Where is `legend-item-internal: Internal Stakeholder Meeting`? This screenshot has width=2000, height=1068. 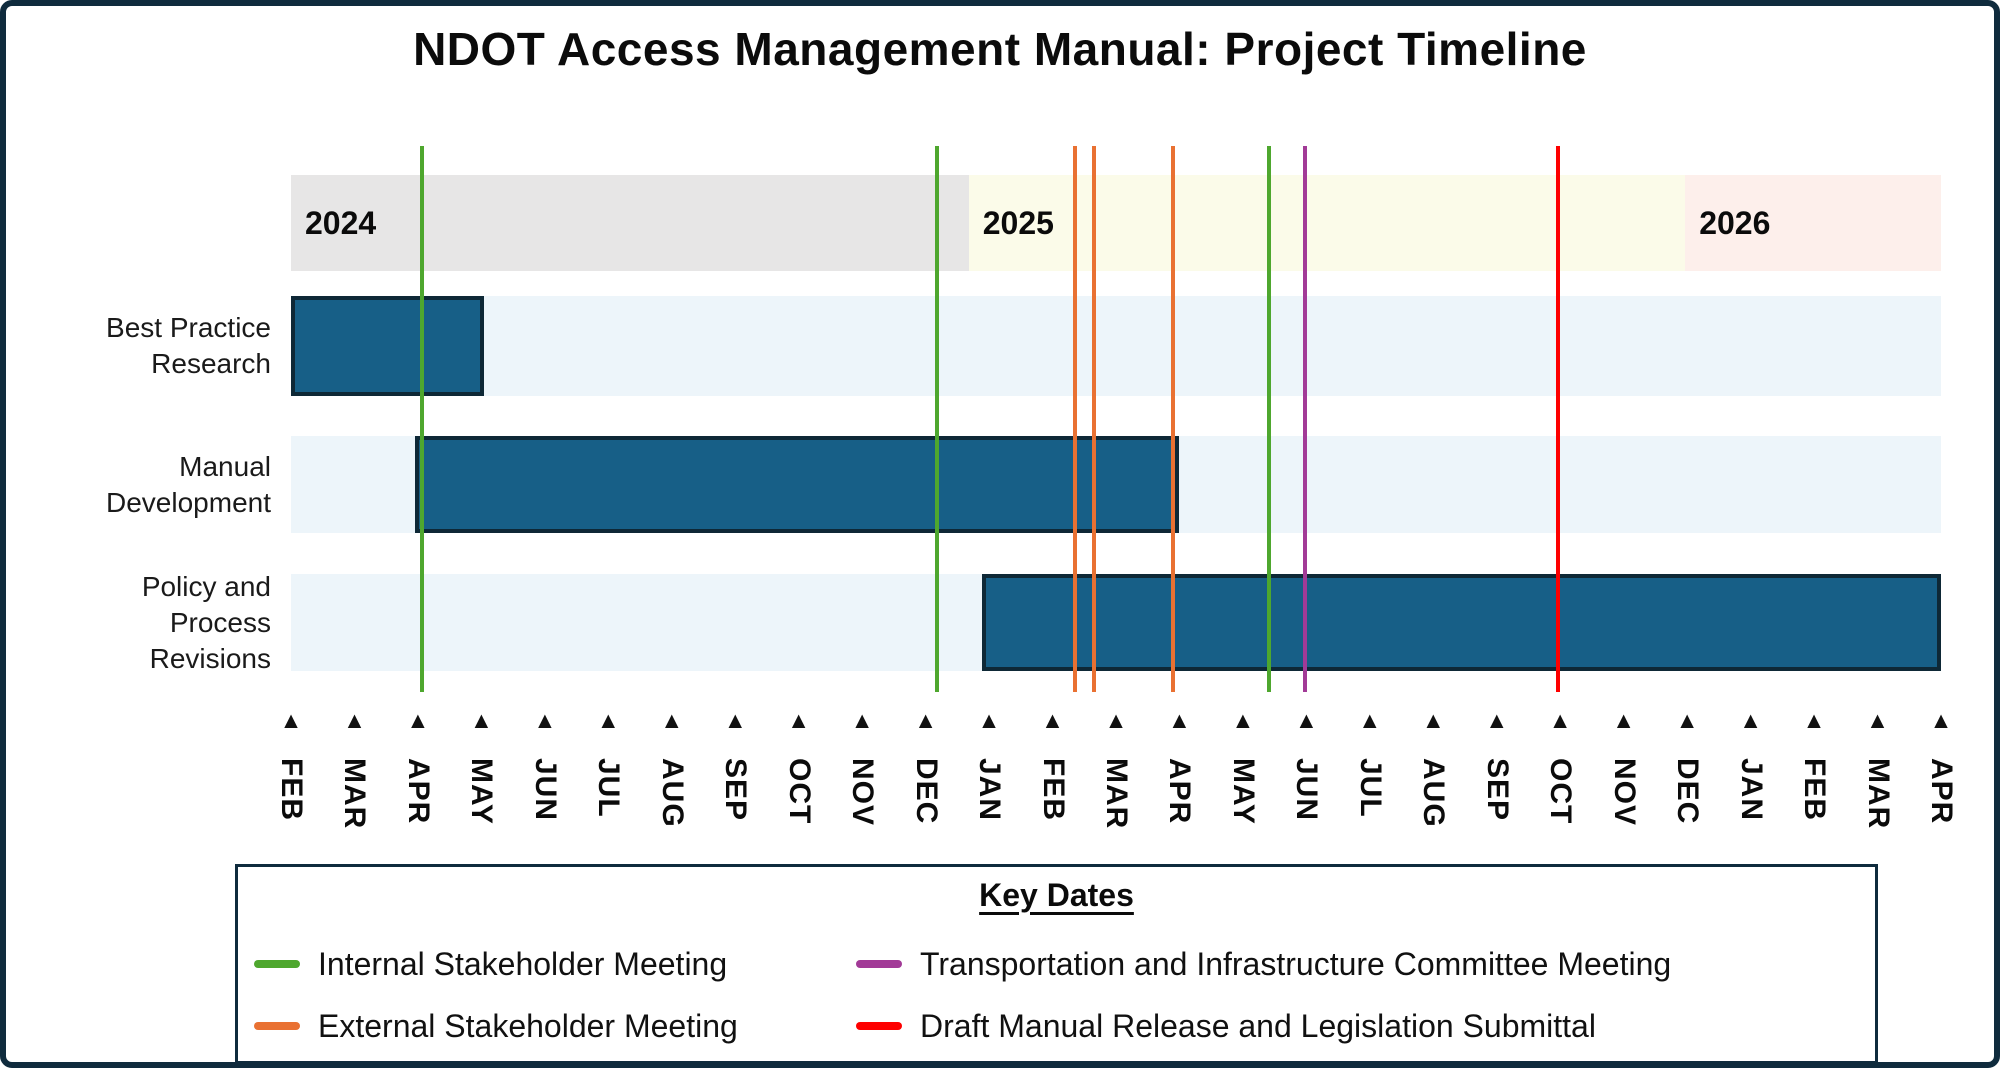 legend-item-internal: Internal Stakeholder Meeting is located at coordinates (490, 964).